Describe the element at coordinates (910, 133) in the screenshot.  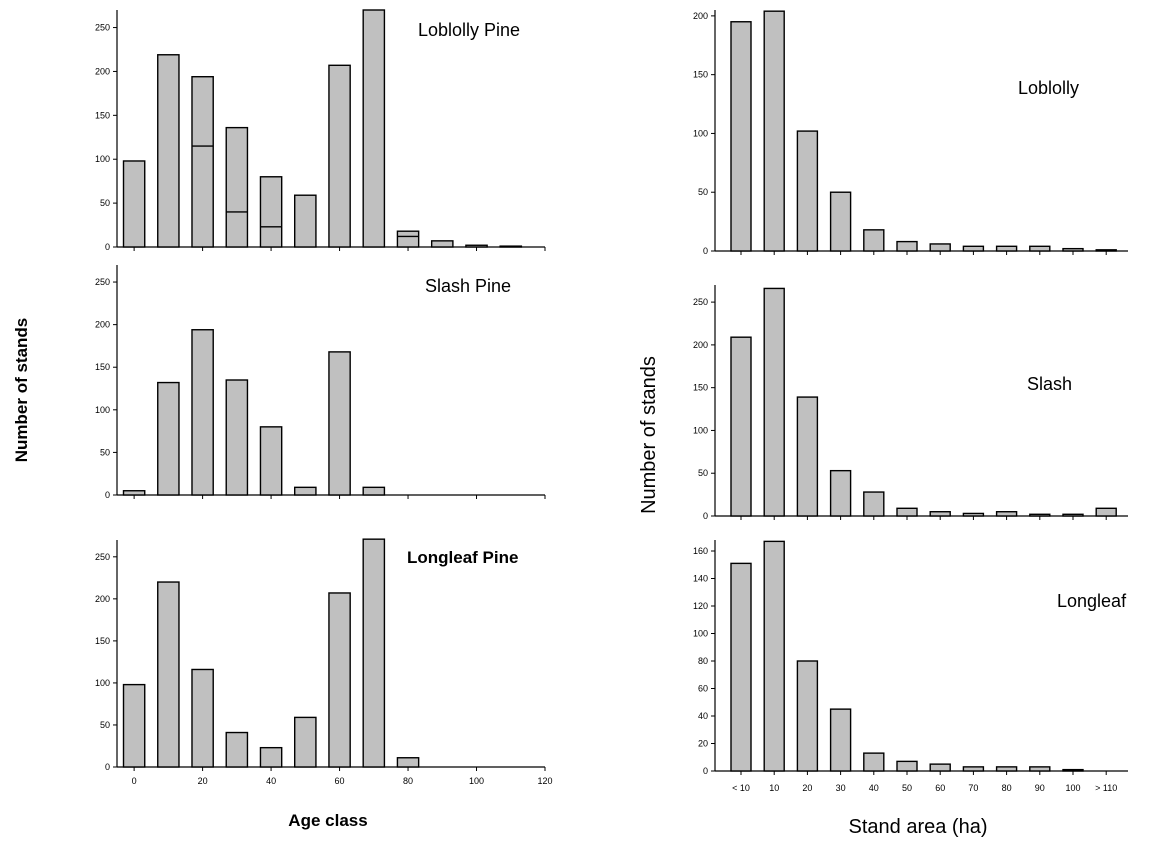
I see `panel-loblolly-area: 0 50 100 150 200 Loblolly` at that location.